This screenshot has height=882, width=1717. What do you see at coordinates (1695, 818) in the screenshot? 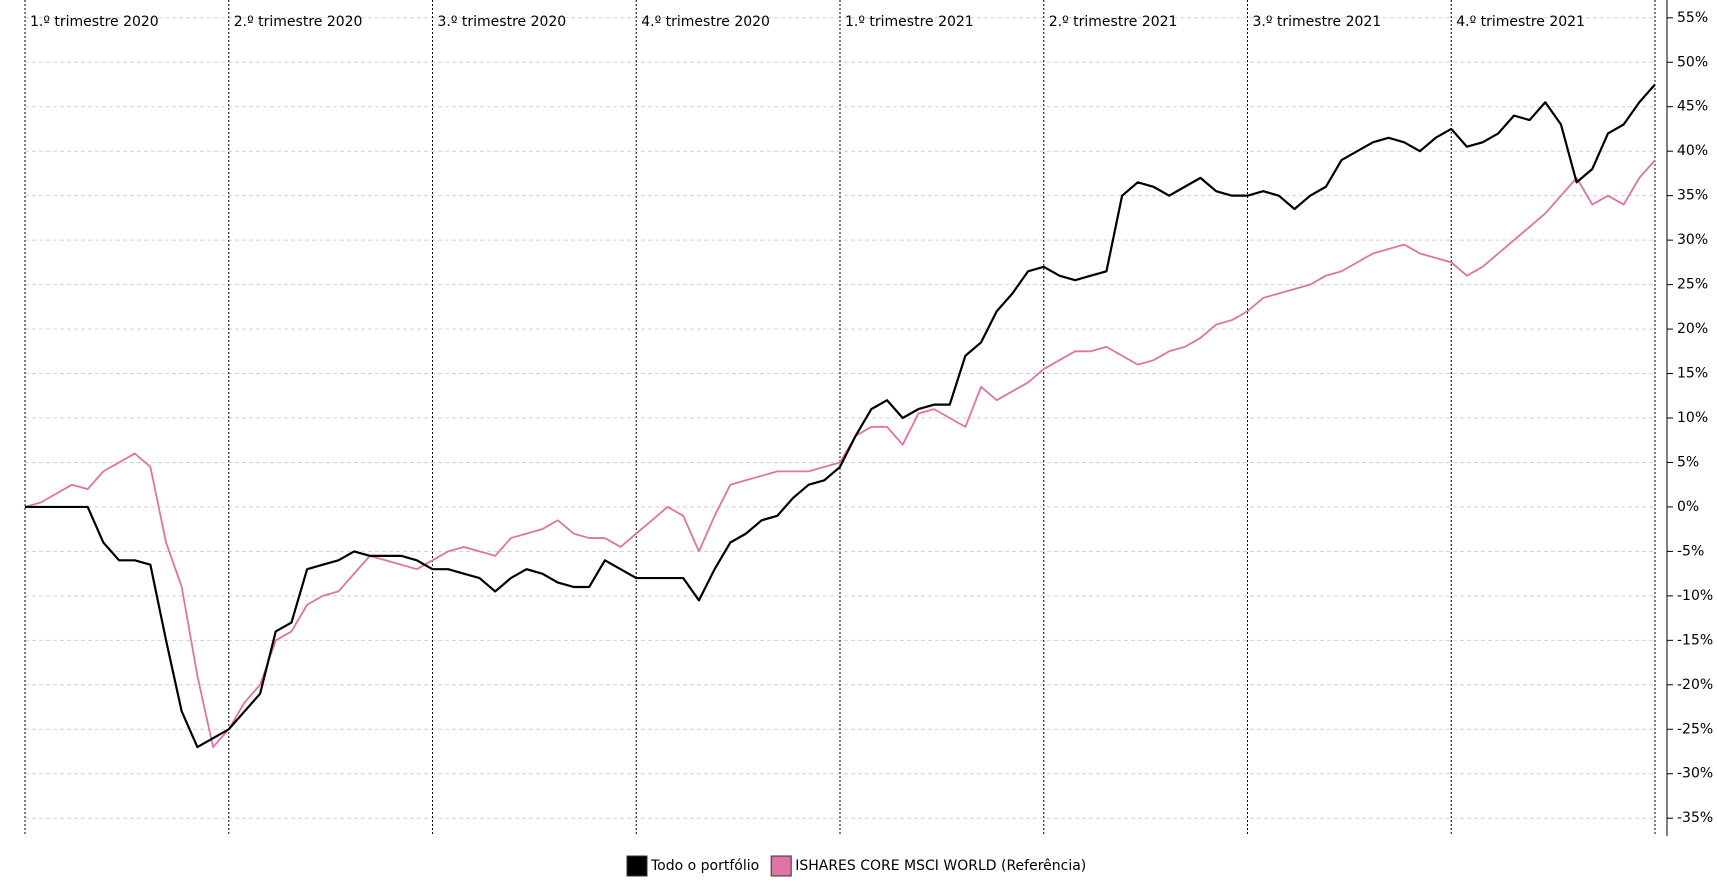
I see `y-tick-label: -35%` at bounding box center [1695, 818].